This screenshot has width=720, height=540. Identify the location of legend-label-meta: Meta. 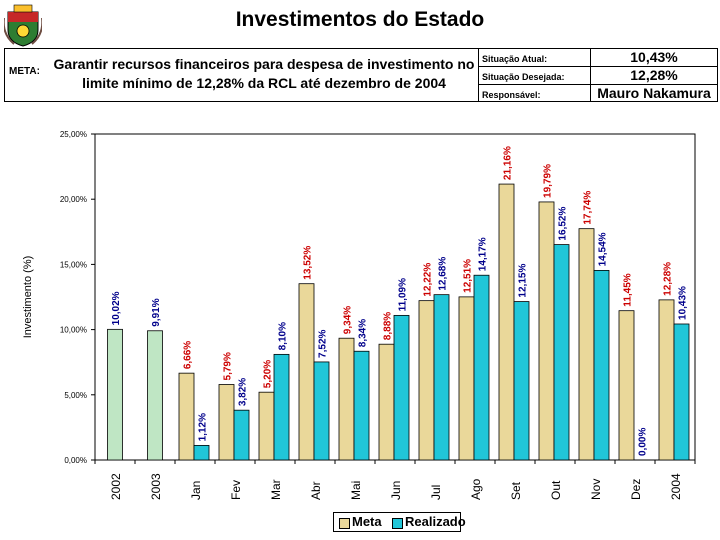
(367, 521).